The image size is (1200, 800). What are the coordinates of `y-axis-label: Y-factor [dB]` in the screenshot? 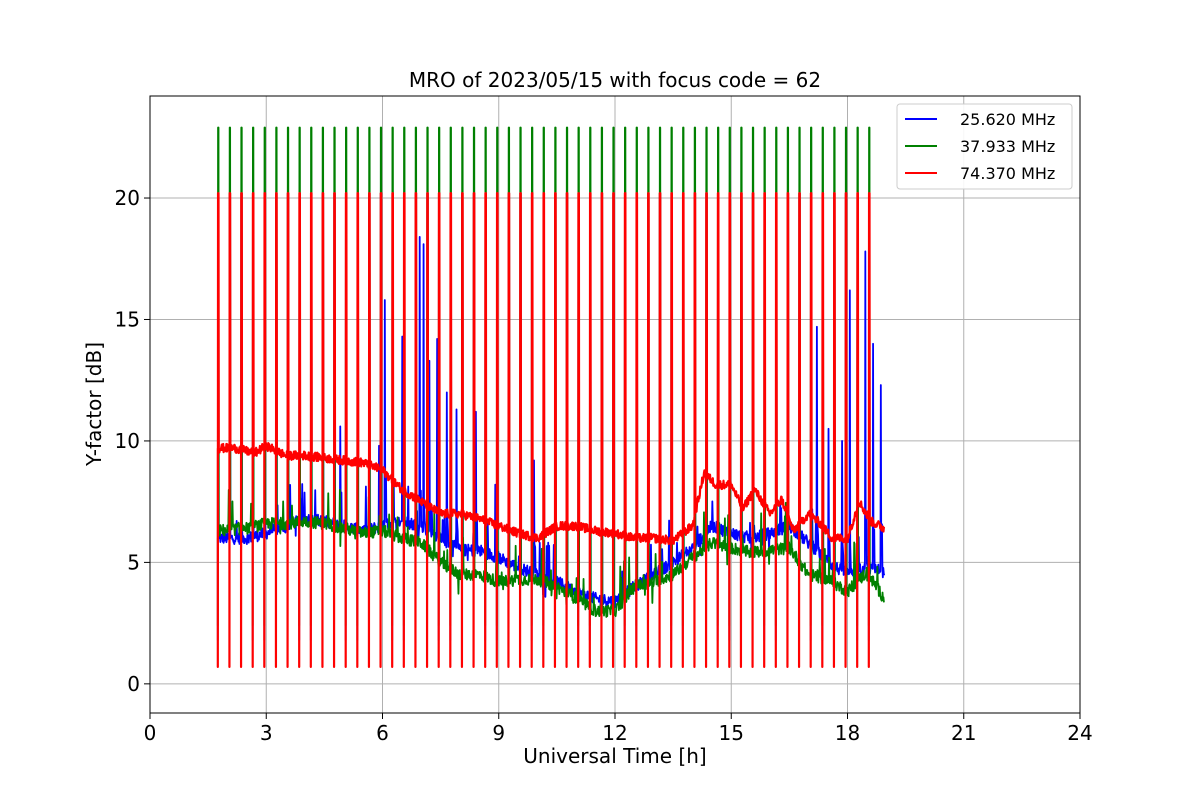 It's located at (94, 404).